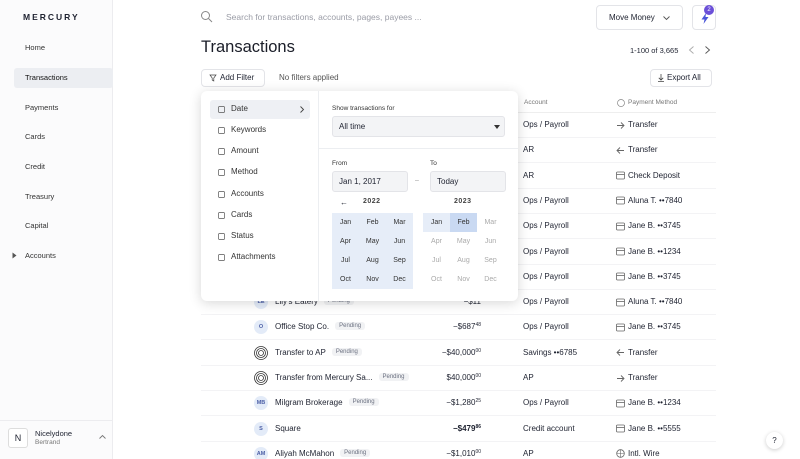  What do you see at coordinates (40, 196) in the screenshot?
I see `nav-item: Treasury` at bounding box center [40, 196].